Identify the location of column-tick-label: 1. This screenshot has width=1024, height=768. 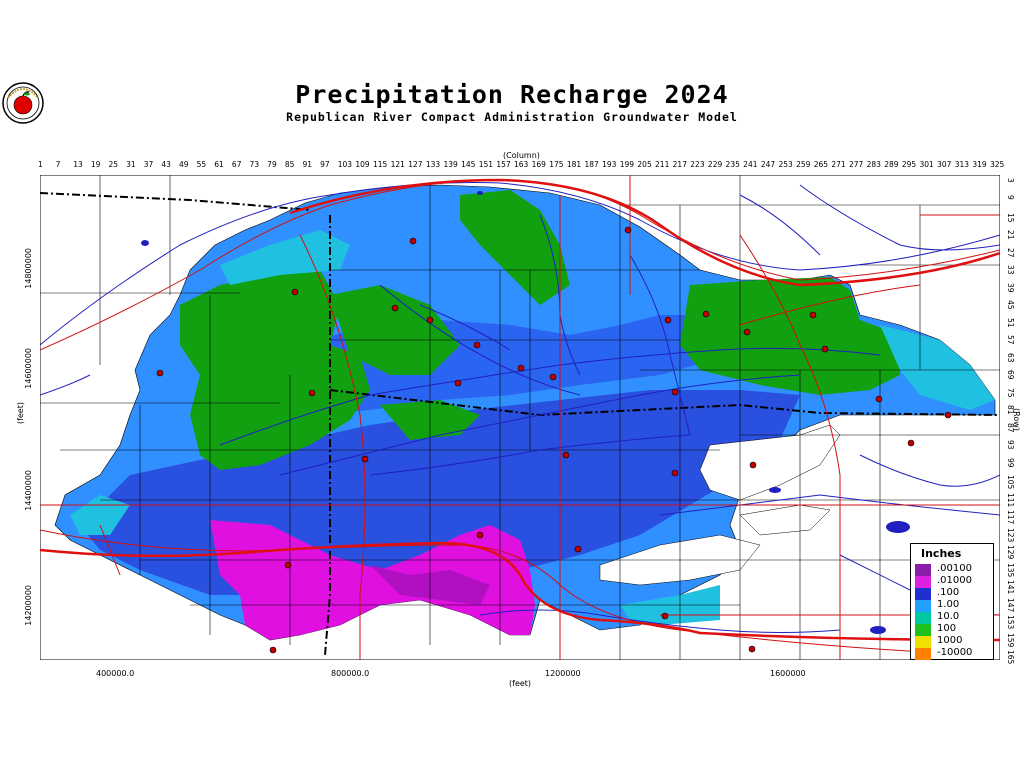
(40, 164).